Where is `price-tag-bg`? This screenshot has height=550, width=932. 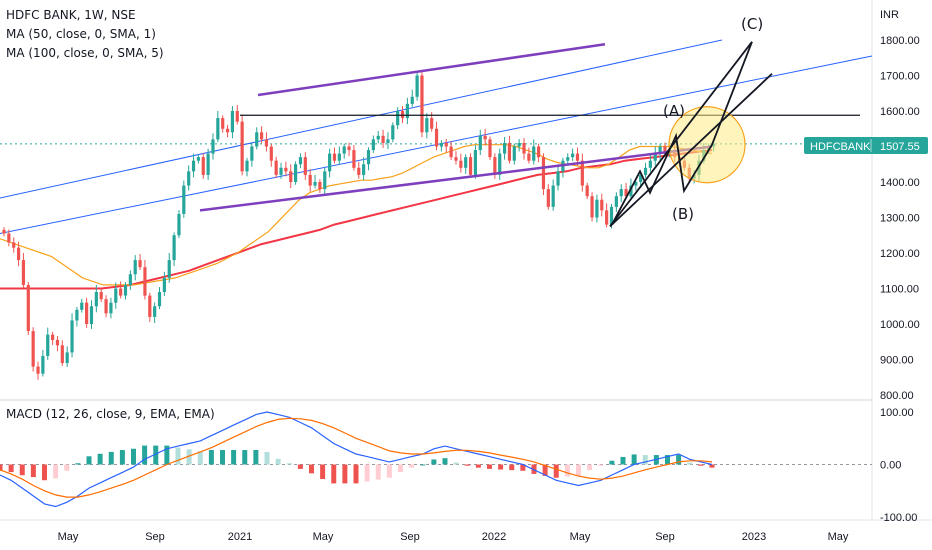 price-tag-bg is located at coordinates (866, 145).